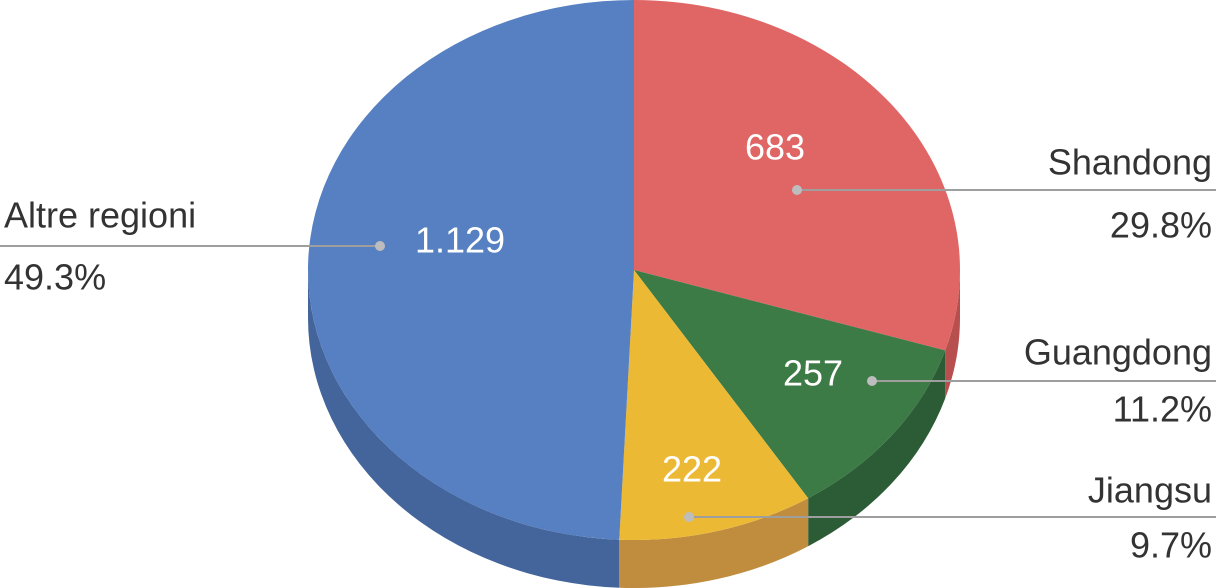 The width and height of the screenshot is (1216, 588). What do you see at coordinates (1161, 225) in the screenshot?
I see `percent-label: 29.8%` at bounding box center [1161, 225].